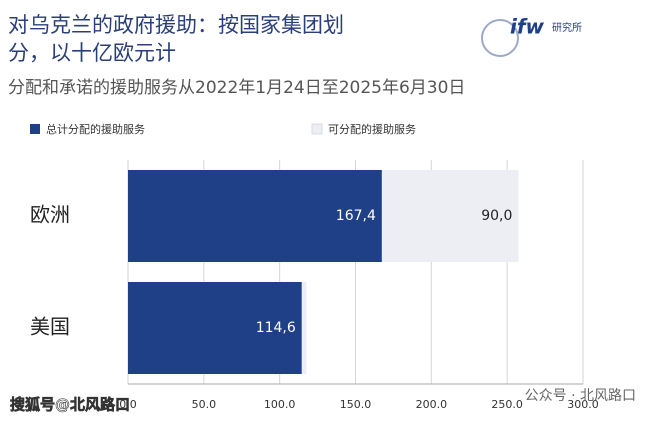 This screenshot has width=657, height=424. Describe the element at coordinates (496, 216) in the screenshot. I see `value-label: 90,0` at that location.